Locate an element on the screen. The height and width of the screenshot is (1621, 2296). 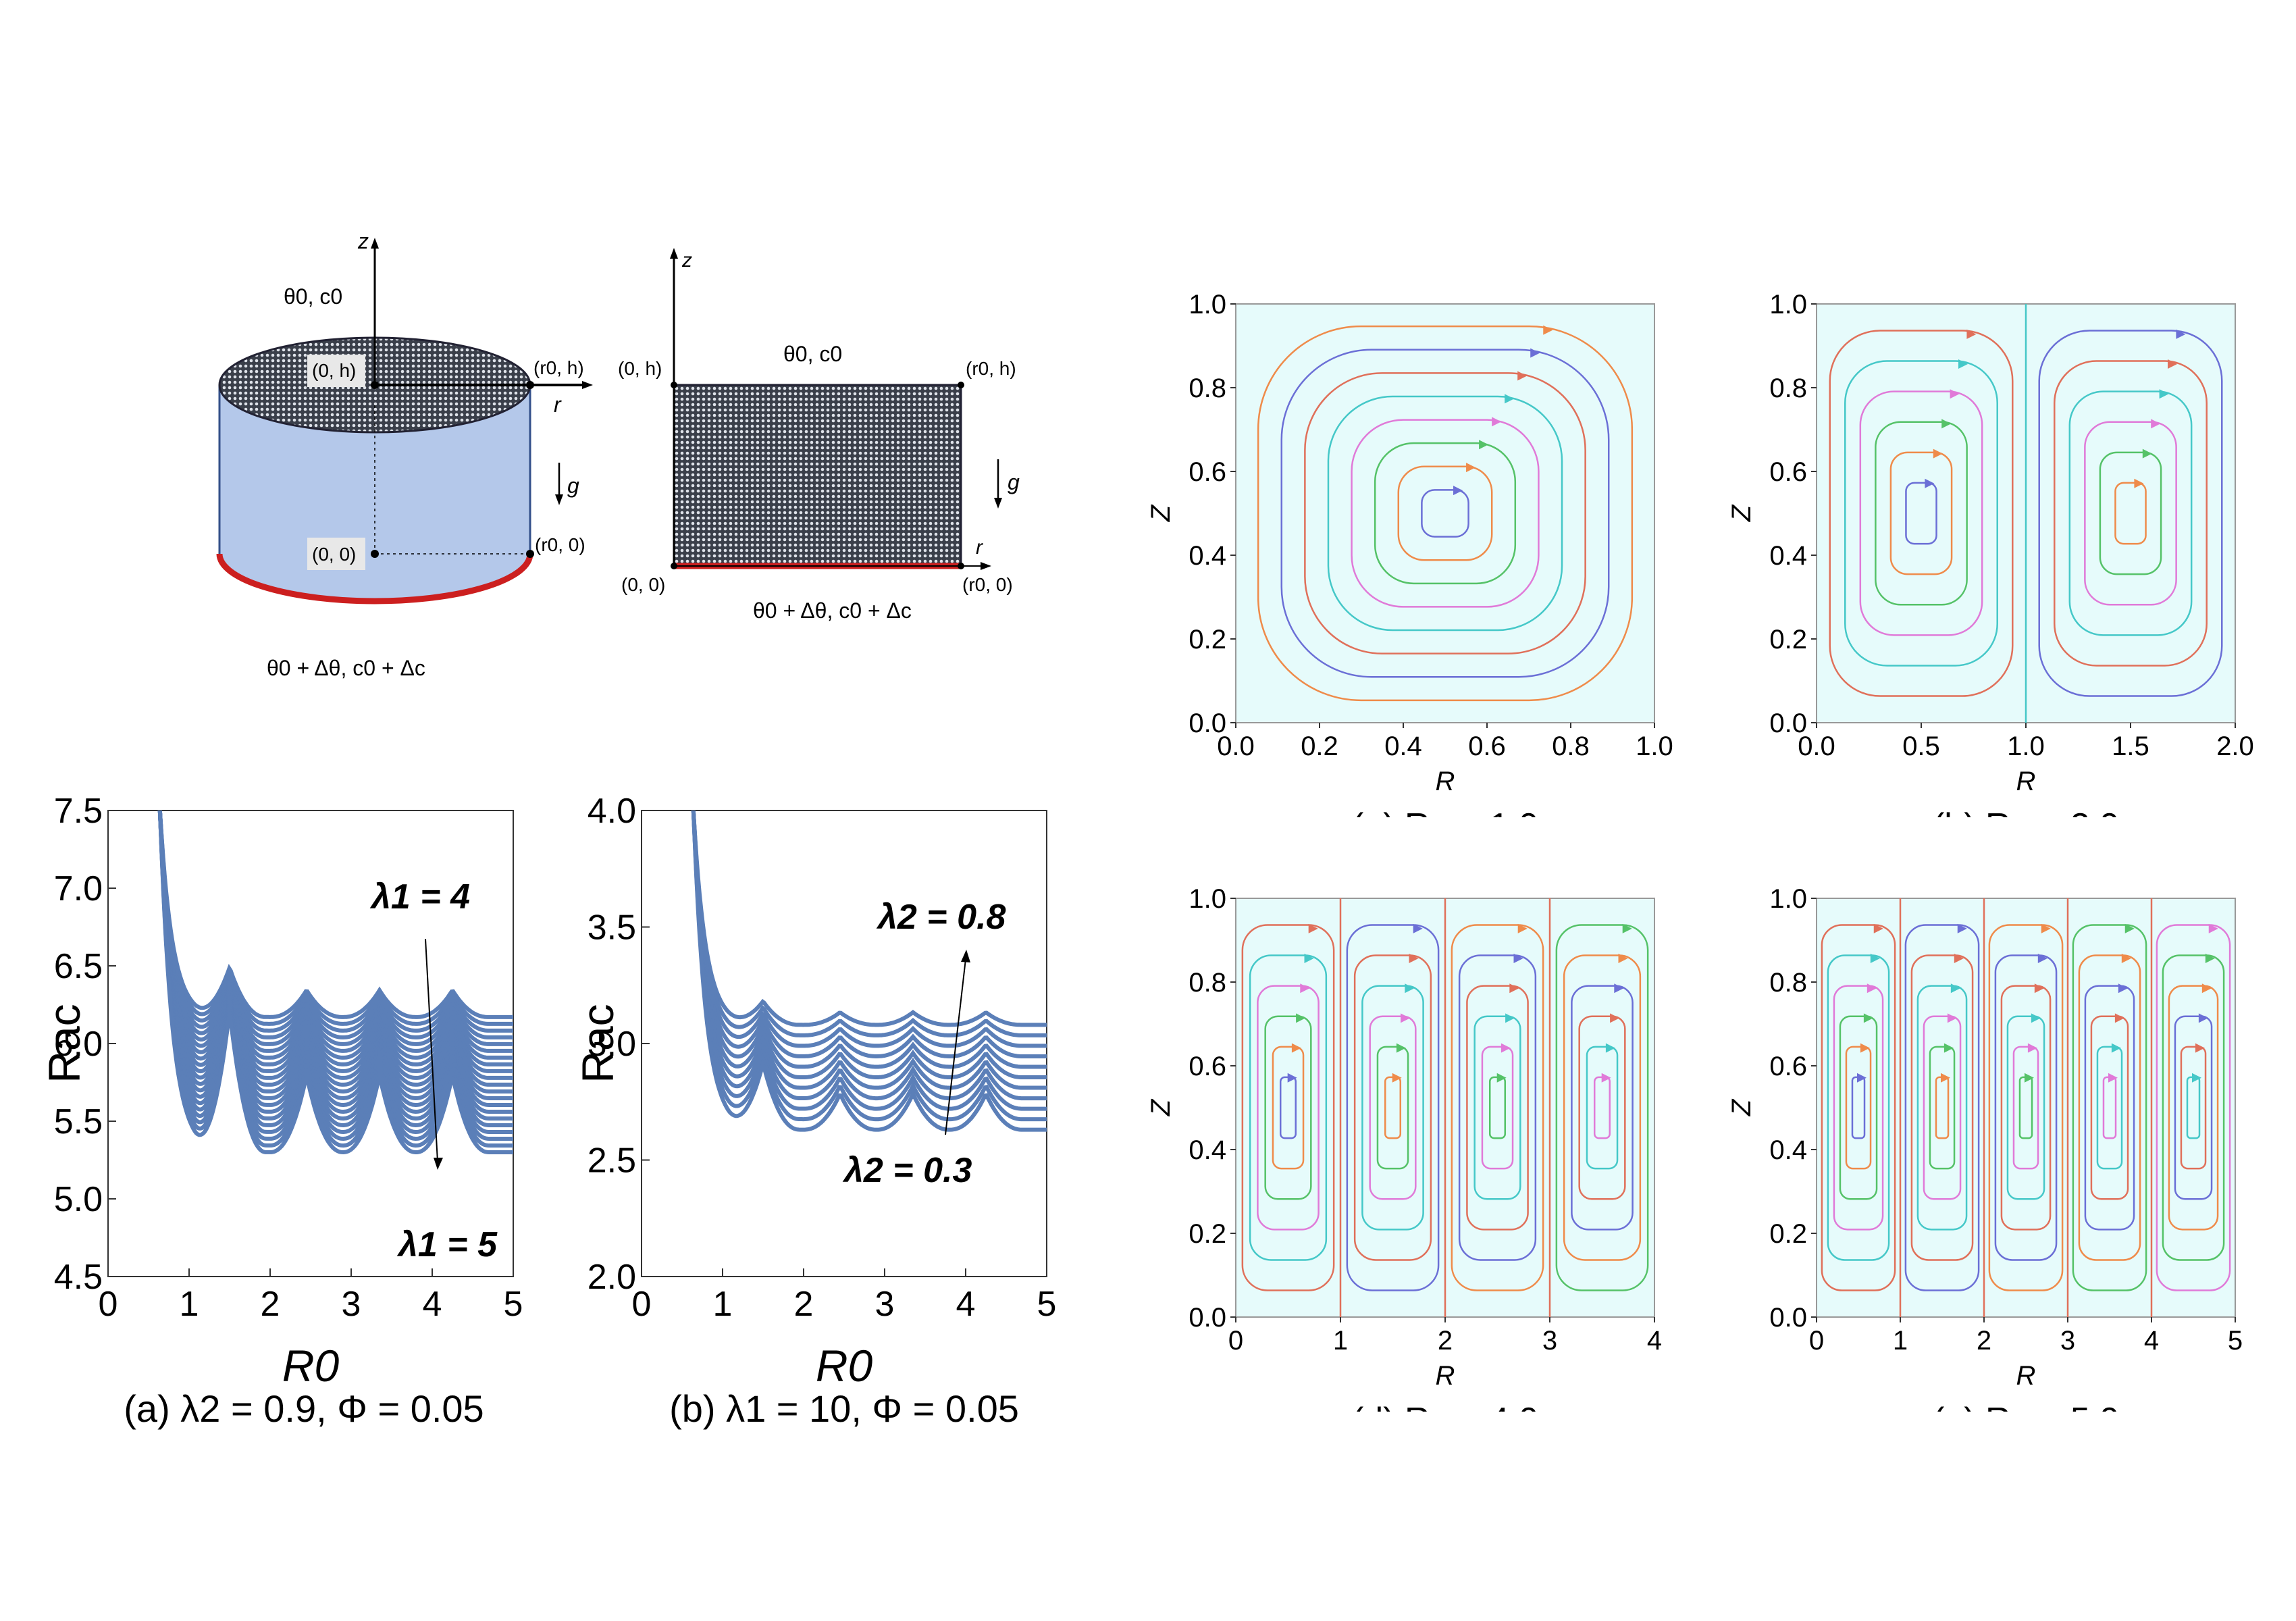
annotation-bottom: λ1 = 5 is located at coordinates (447, 1244).